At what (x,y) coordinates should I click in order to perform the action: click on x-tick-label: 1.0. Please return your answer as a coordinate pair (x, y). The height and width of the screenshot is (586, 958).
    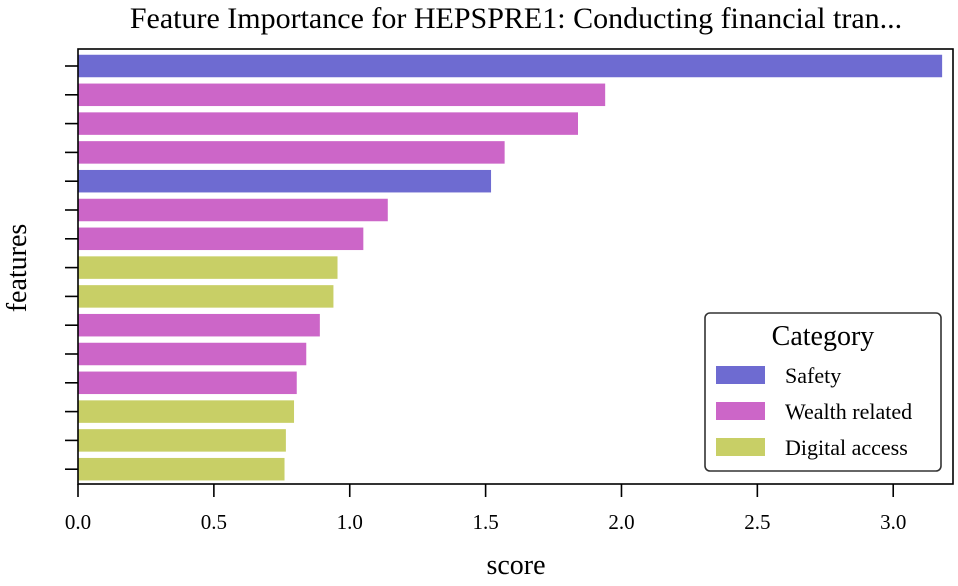
    Looking at the image, I should click on (350, 522).